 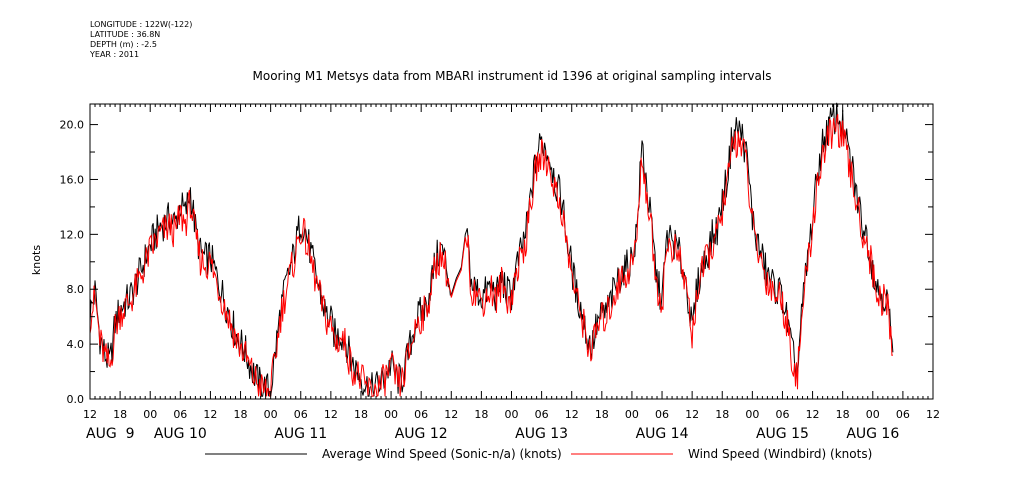 I want to click on y-tick-label: 8.0, so click(x=76, y=289).